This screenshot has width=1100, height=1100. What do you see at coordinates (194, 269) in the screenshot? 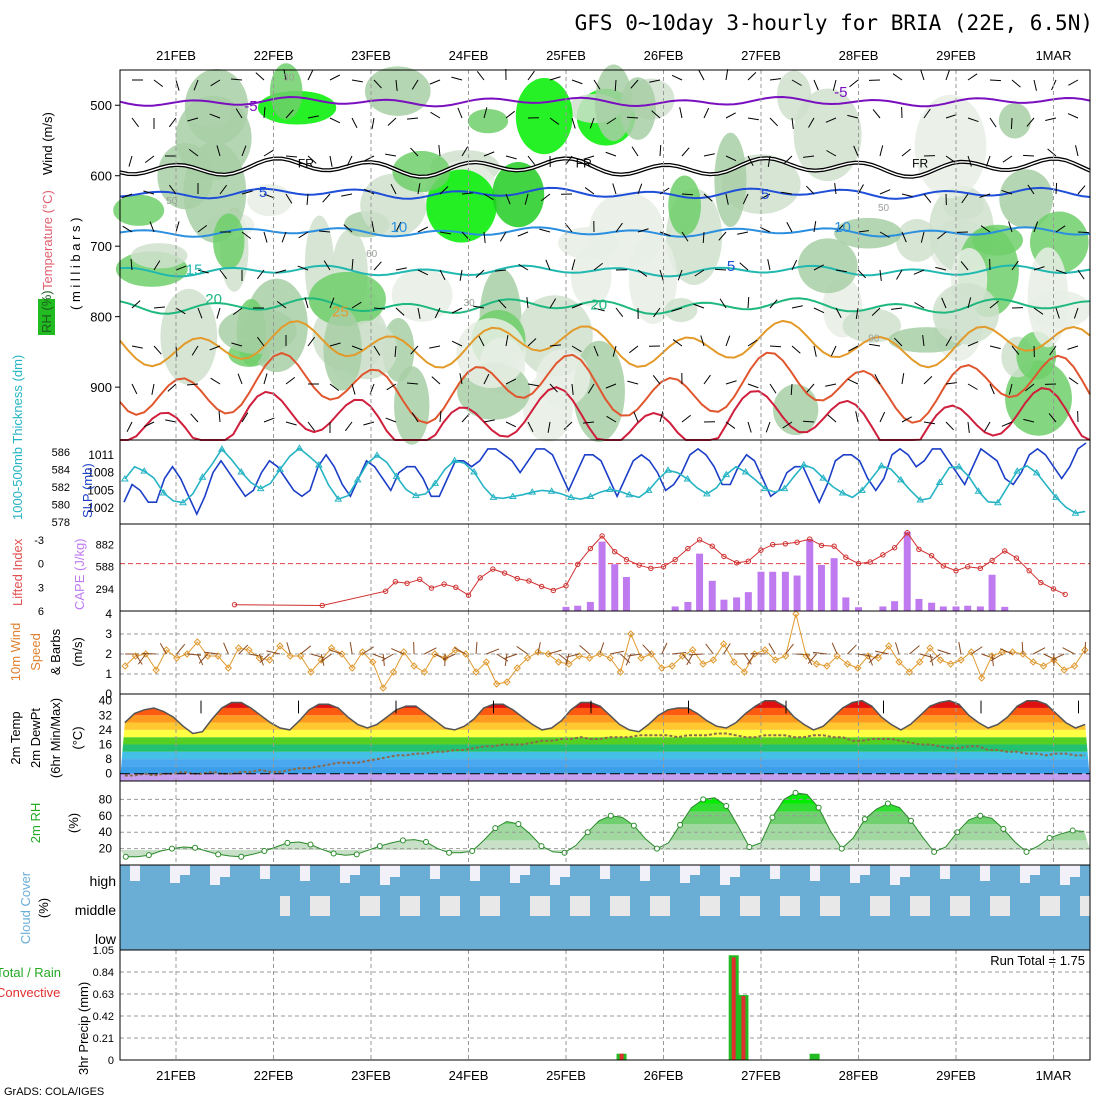
I see `contour-label: 15` at bounding box center [194, 269].